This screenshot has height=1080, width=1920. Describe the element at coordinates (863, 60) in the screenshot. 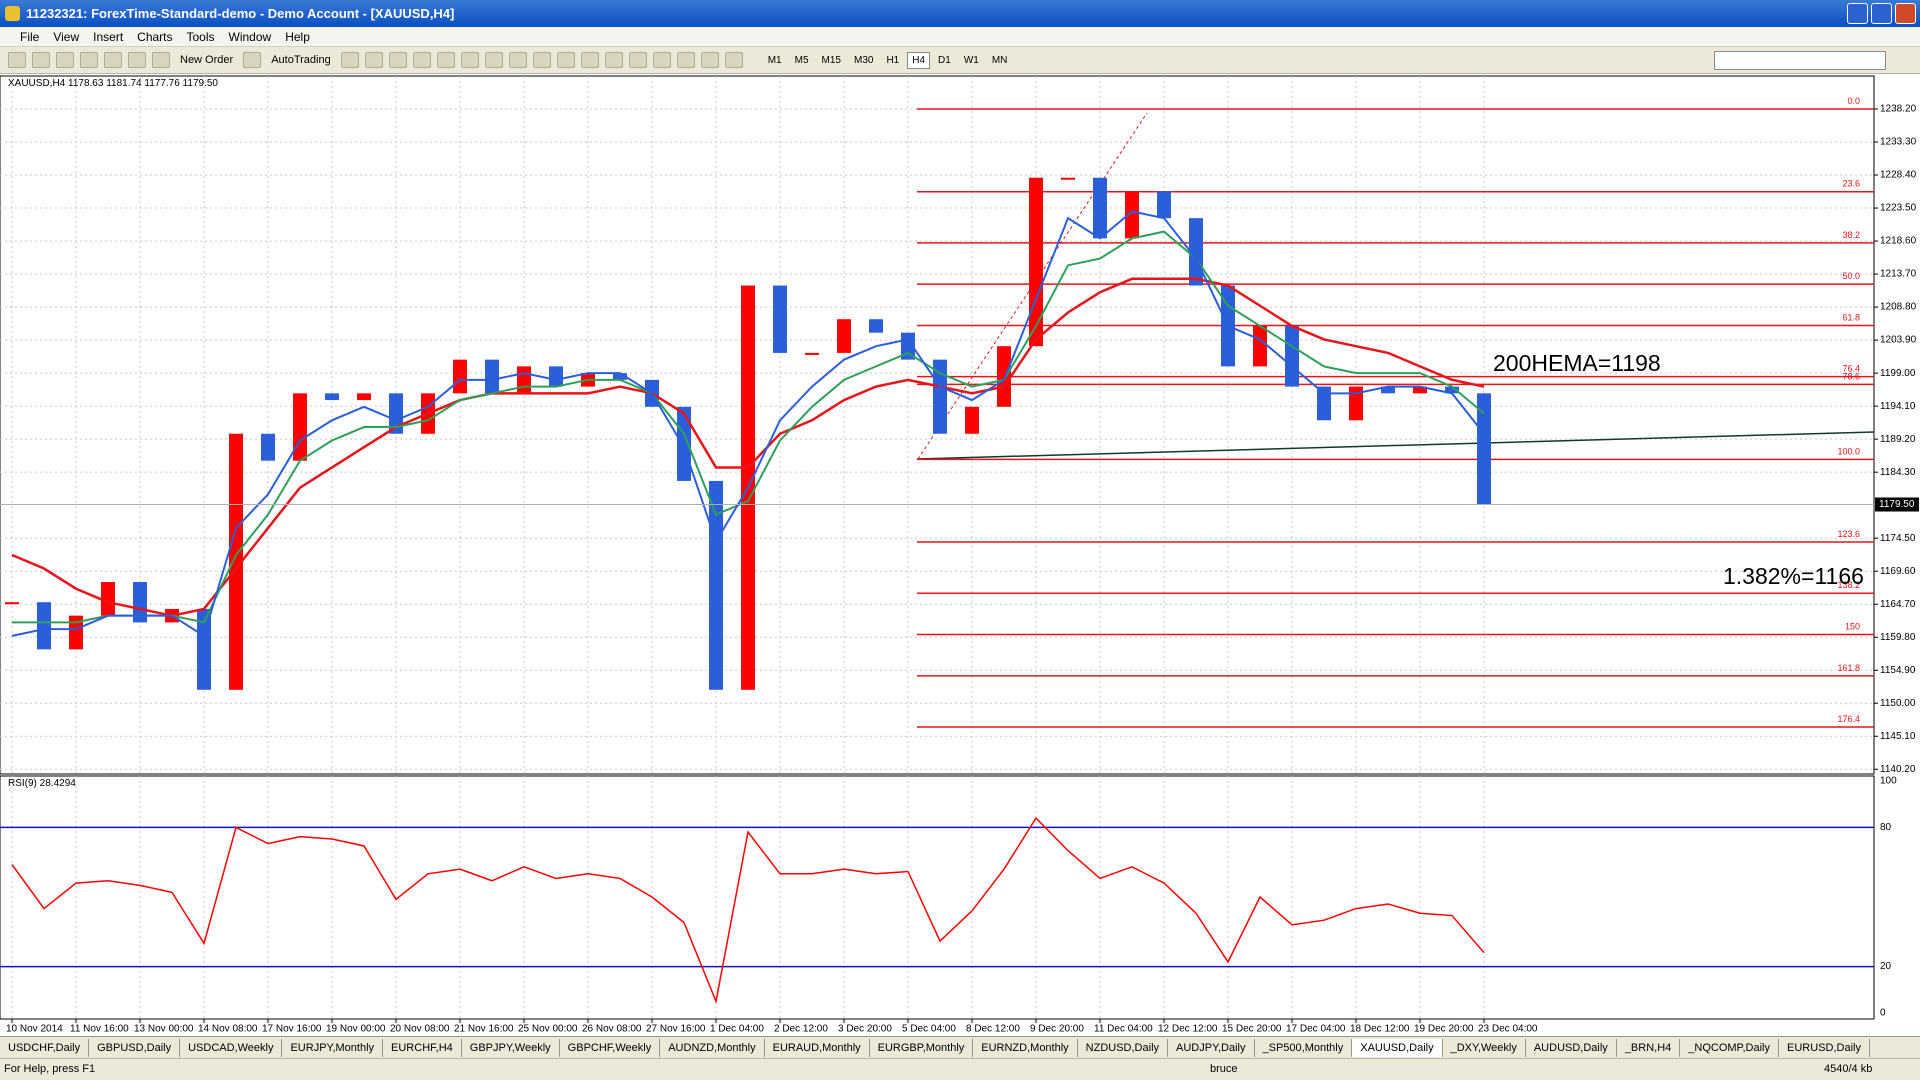

I see `timeframe-button: M30` at that location.